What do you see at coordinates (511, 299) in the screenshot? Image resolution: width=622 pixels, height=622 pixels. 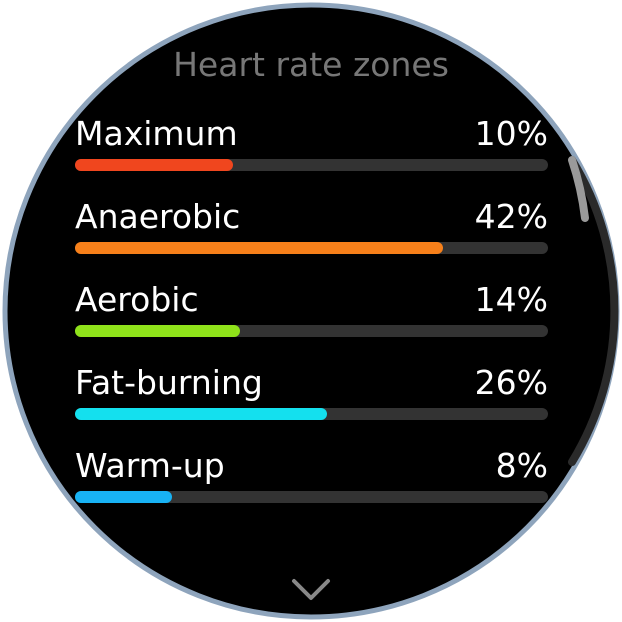 I see `zone-percent: 14%` at bounding box center [511, 299].